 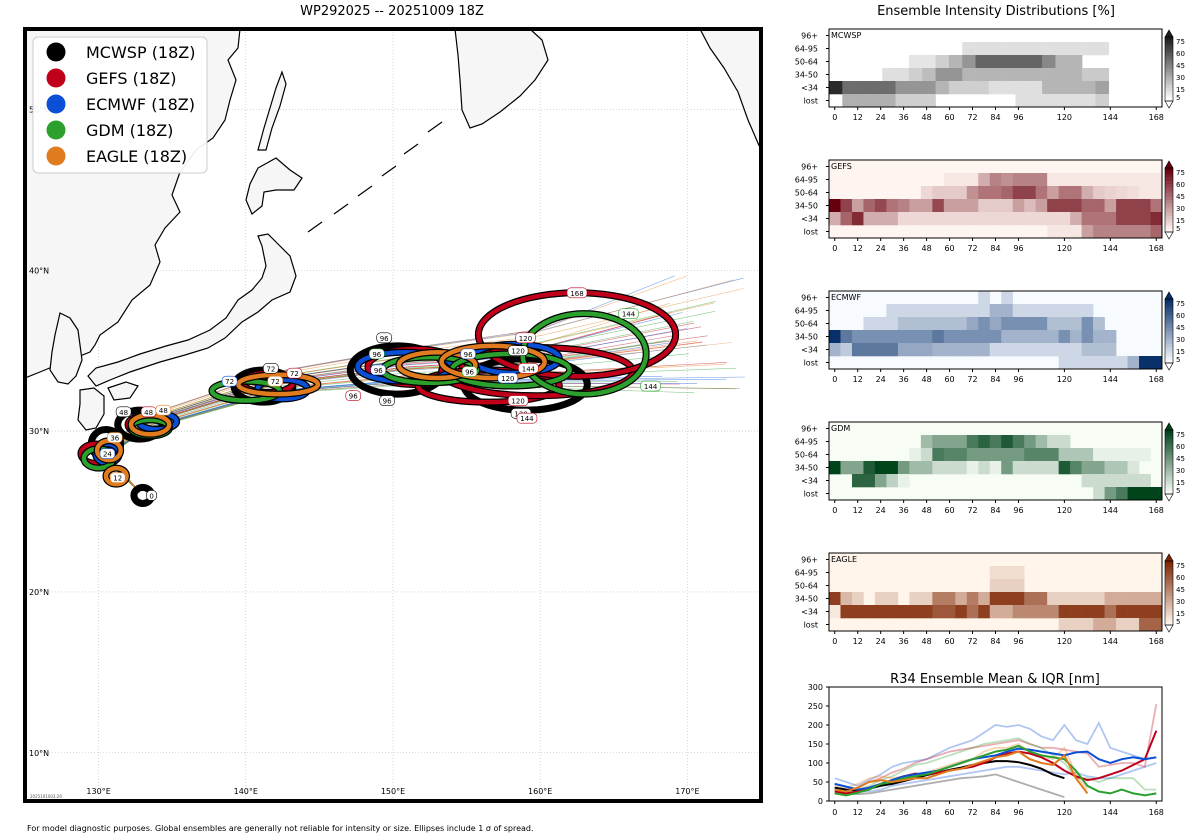 I want to click on heatmap-x-label: 96, so click(x=1018, y=641).